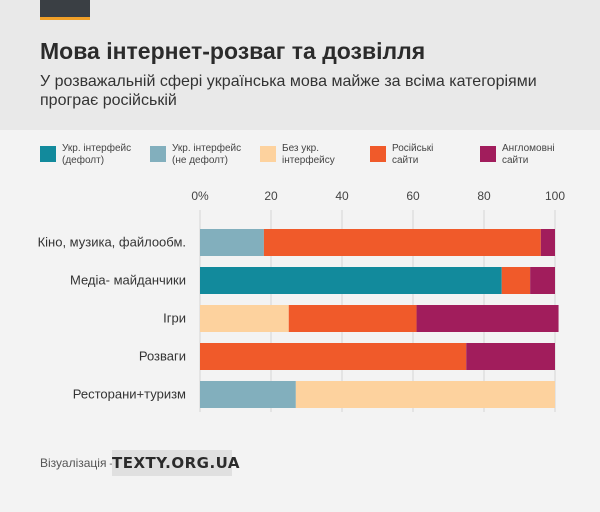 The image size is (600, 512). What do you see at coordinates (555, 196) in the screenshot?
I see `x-tick-label: 100` at bounding box center [555, 196].